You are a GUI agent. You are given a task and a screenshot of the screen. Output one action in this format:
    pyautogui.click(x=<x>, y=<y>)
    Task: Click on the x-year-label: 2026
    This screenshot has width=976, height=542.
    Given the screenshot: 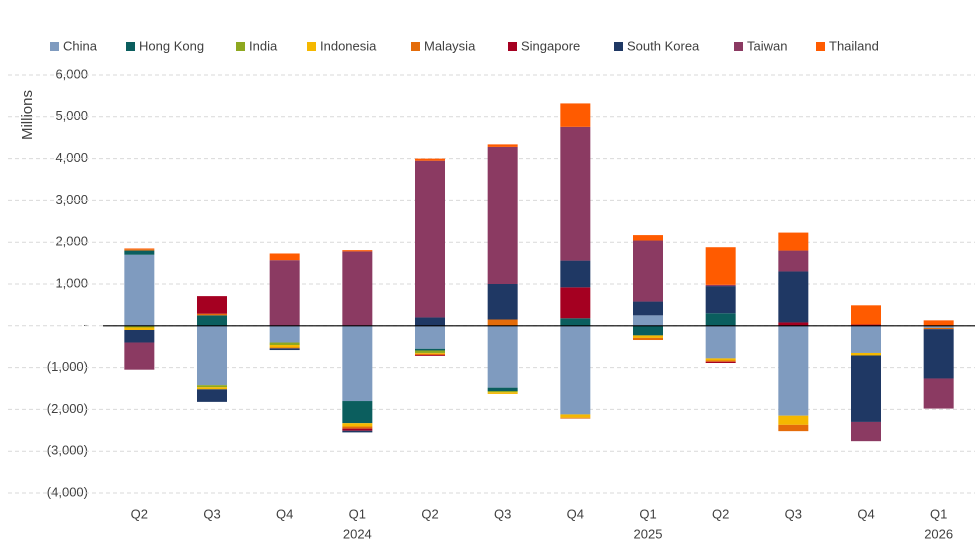 What is the action you would take?
    pyautogui.click(x=938, y=533)
    